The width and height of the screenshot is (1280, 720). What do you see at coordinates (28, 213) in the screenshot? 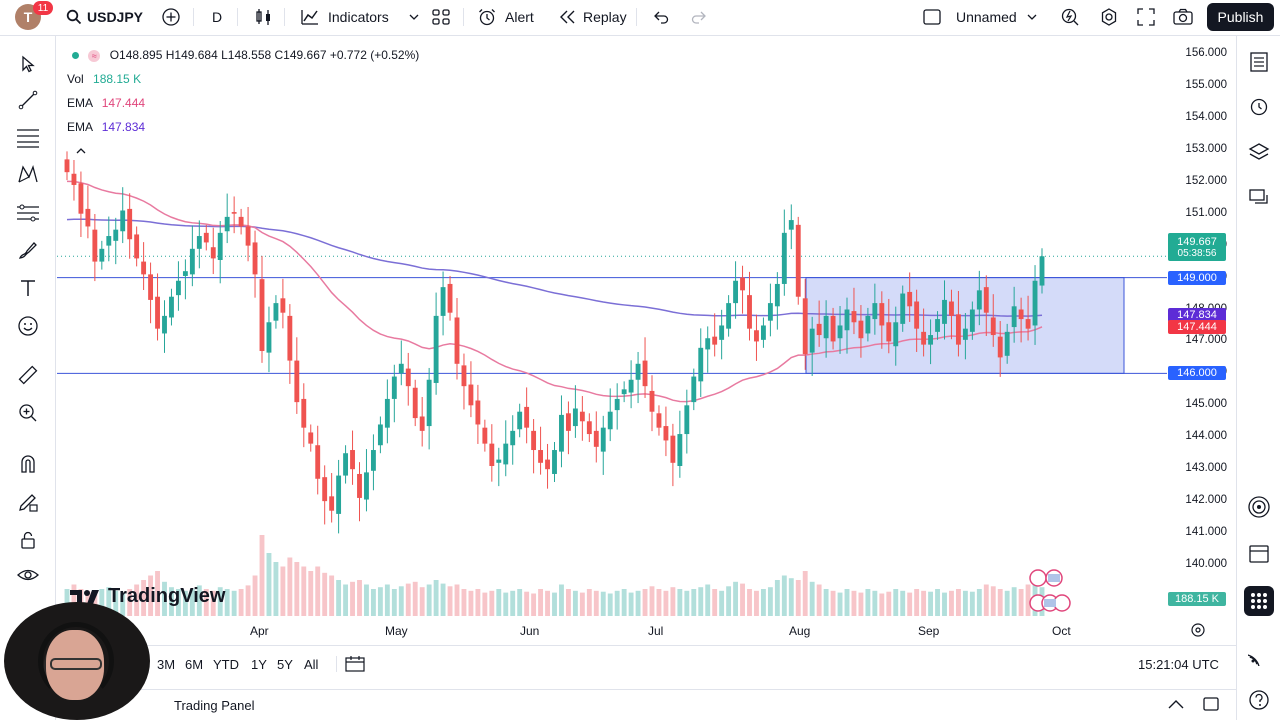
I see `projection-tool` at bounding box center [28, 213].